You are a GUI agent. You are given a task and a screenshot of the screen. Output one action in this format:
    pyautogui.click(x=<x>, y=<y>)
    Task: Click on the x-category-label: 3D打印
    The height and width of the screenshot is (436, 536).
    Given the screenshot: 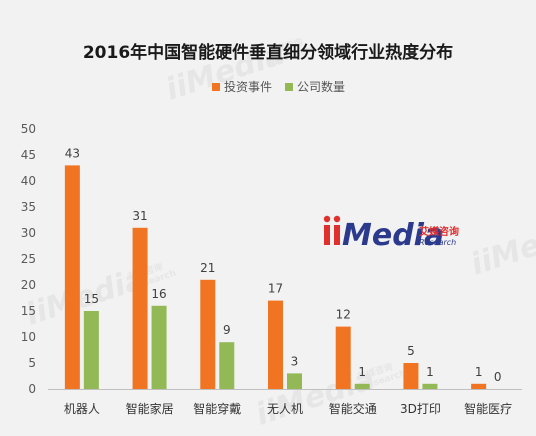 What is the action you would take?
    pyautogui.click(x=420, y=409)
    